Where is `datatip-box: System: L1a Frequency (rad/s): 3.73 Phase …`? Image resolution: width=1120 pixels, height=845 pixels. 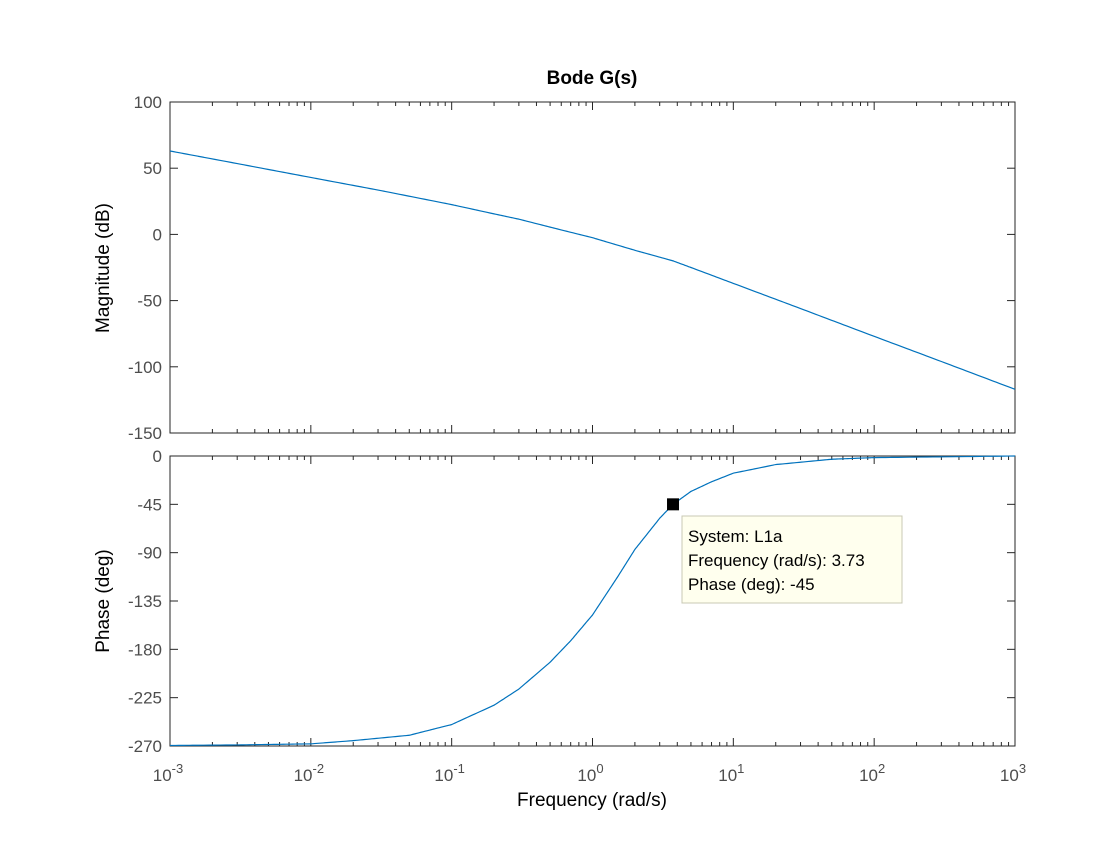 datatip-box: System: L1a Frequency (rad/s): 3.73 Phase … is located at coordinates (792, 559).